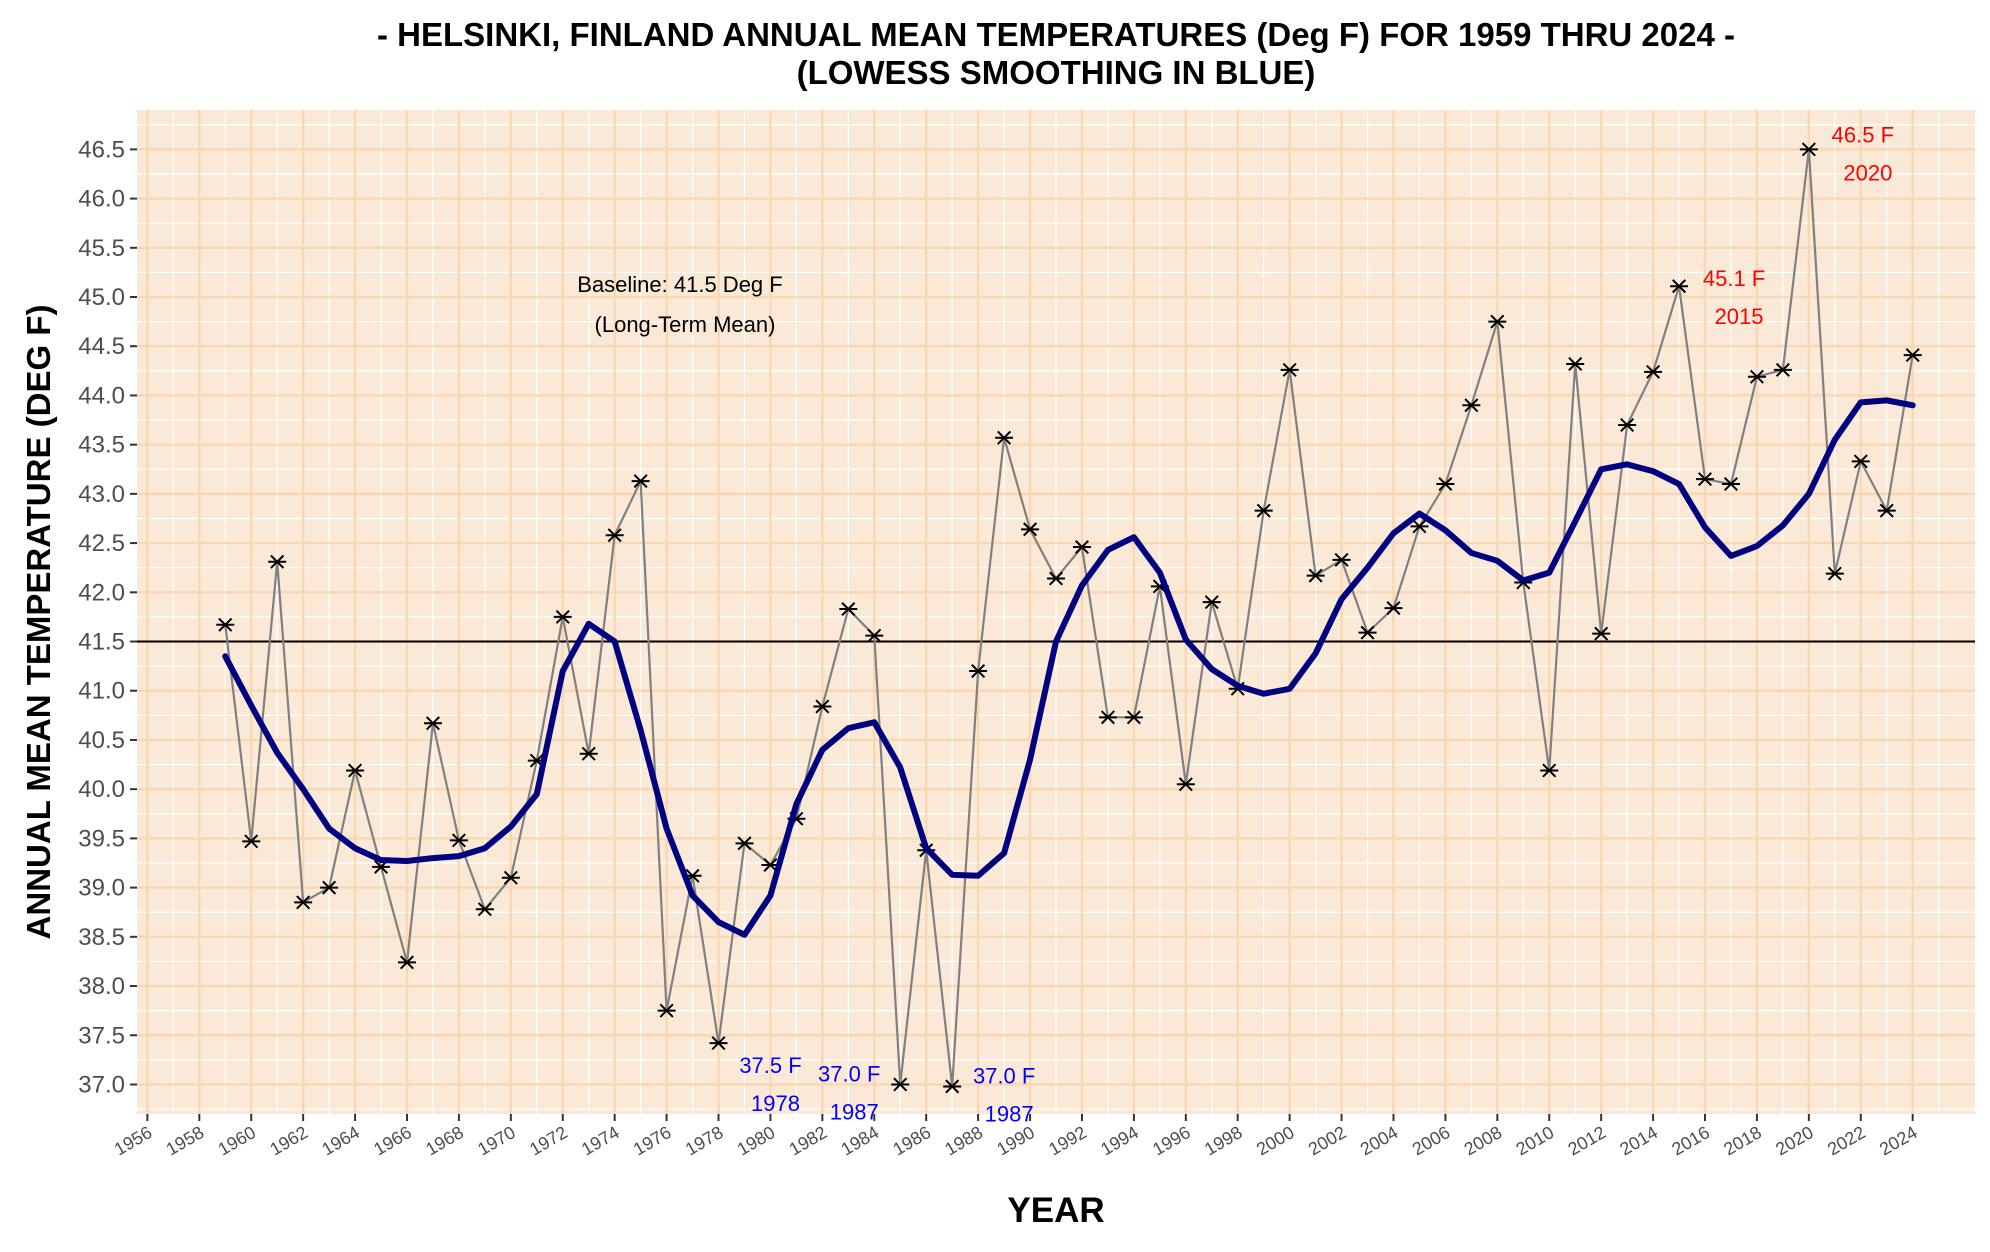 This screenshot has width=1990, height=1252. I want to click on y-tick-label: 45.5, so click(101, 248).